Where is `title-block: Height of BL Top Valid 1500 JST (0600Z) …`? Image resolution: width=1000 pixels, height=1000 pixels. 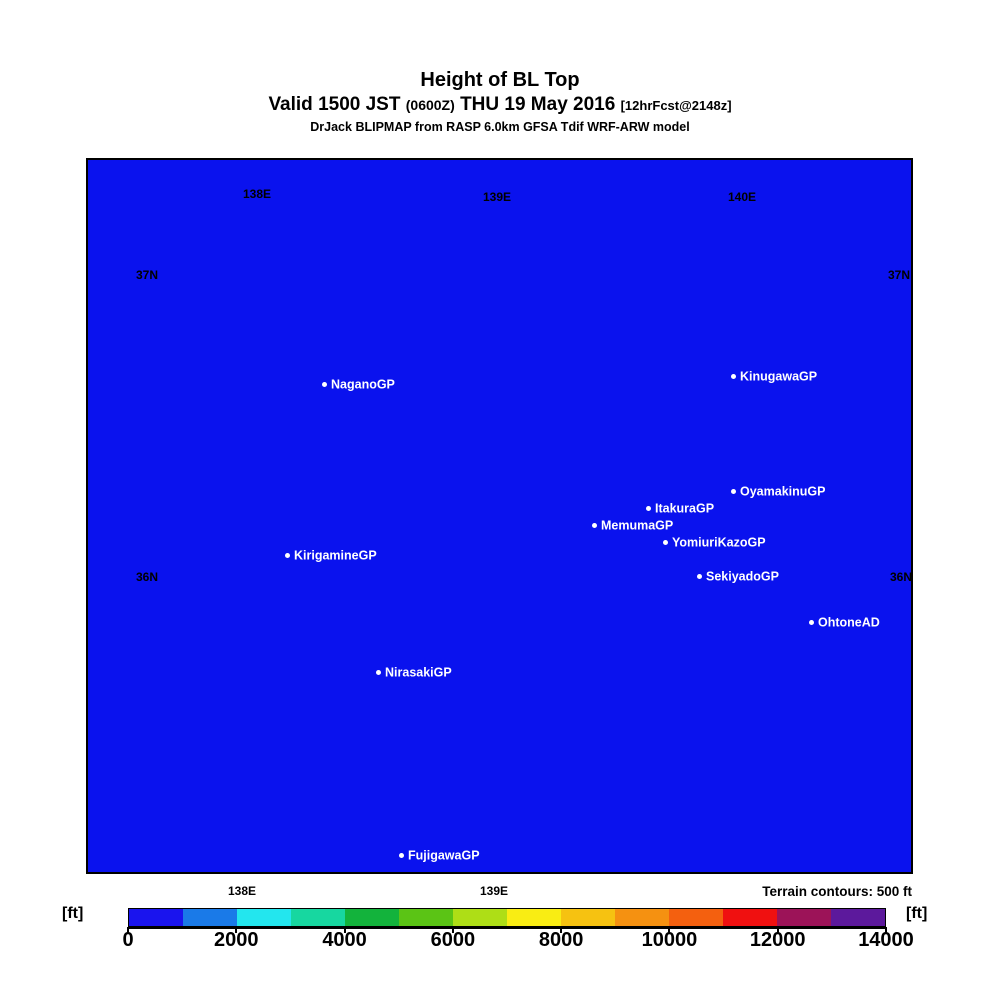 title-block: Height of BL Top Valid 1500 JST (0600Z) … is located at coordinates (500, 101).